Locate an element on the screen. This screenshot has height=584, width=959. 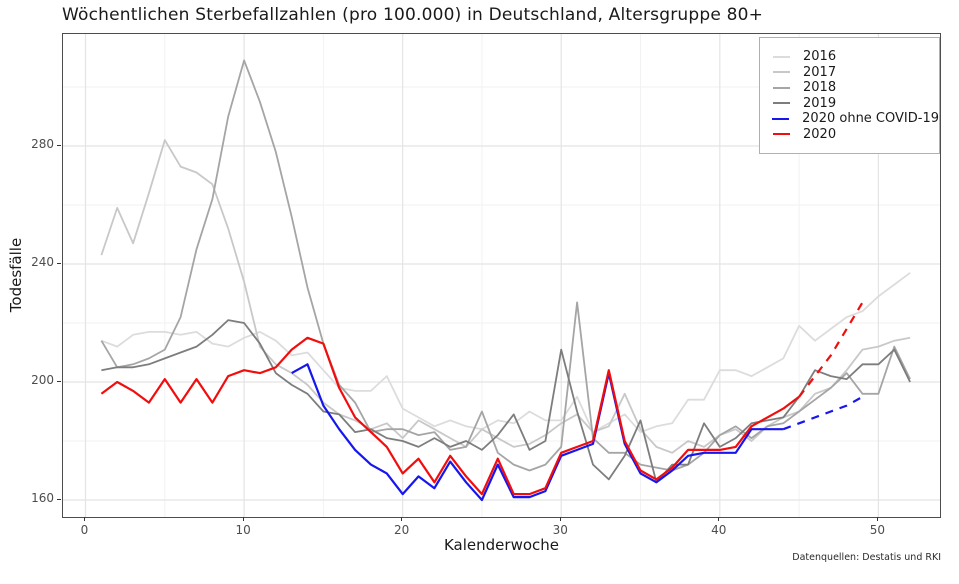
x-tick-label: 30 is located at coordinates (560, 530).